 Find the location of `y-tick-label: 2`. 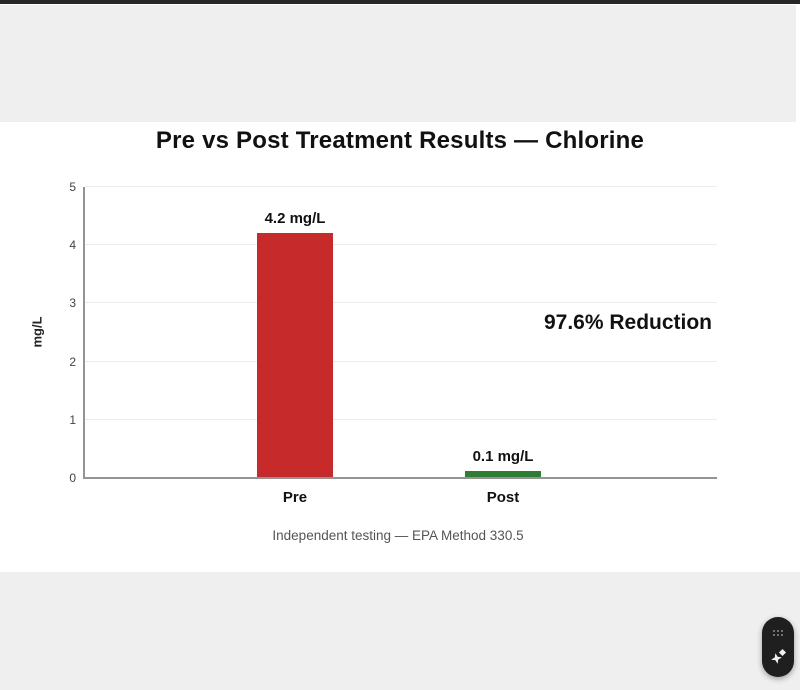

y-tick-label: 2 is located at coordinates (72, 362).